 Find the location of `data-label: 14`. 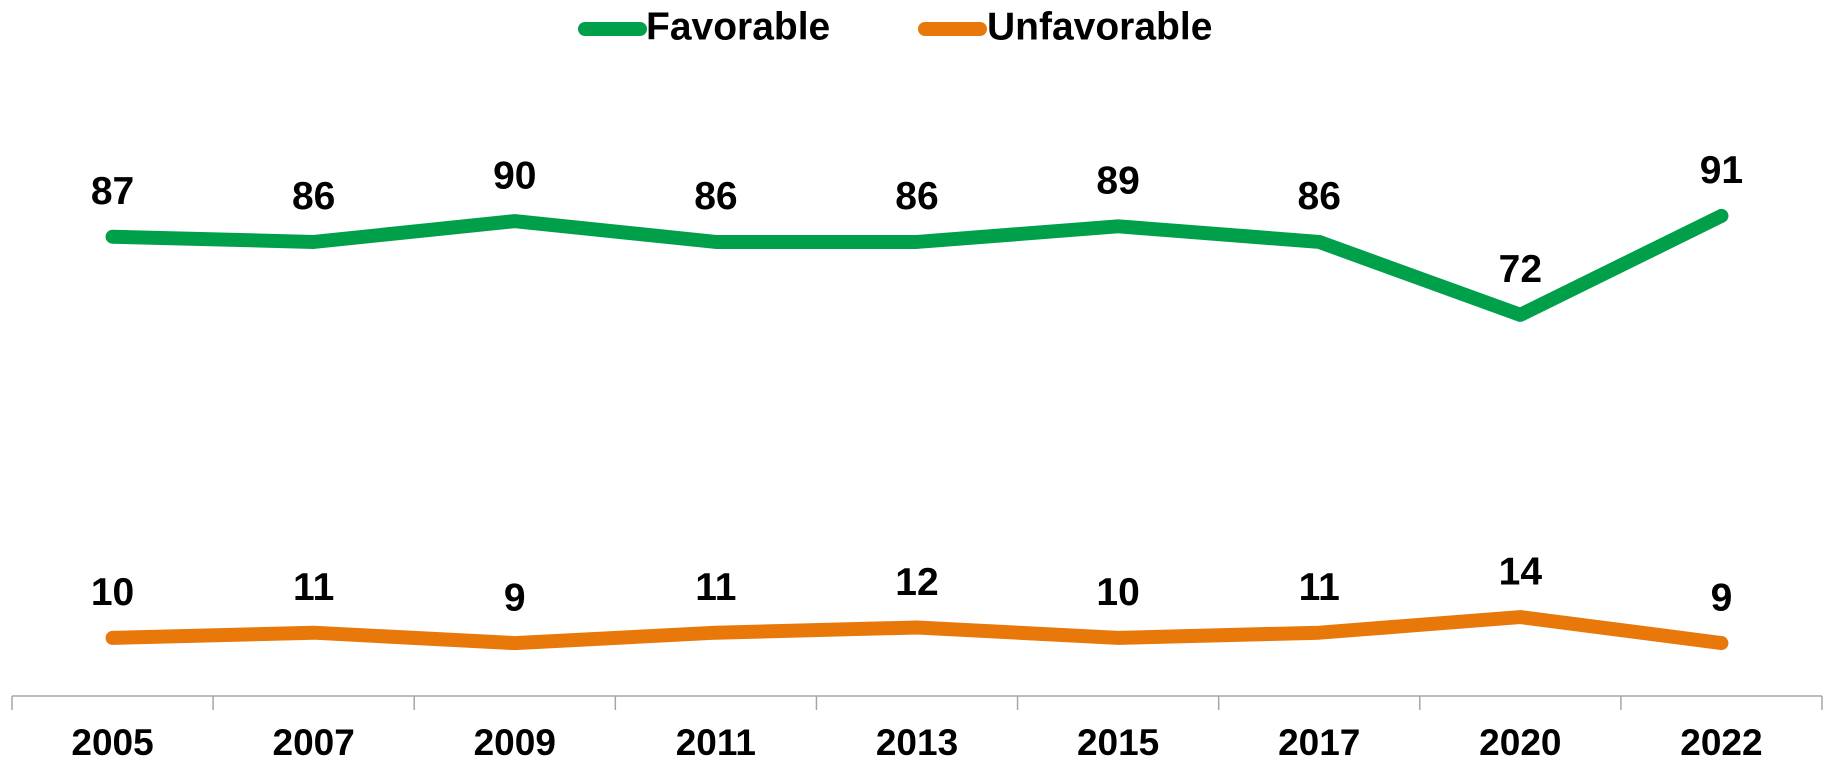

data-label: 14 is located at coordinates (1521, 571).